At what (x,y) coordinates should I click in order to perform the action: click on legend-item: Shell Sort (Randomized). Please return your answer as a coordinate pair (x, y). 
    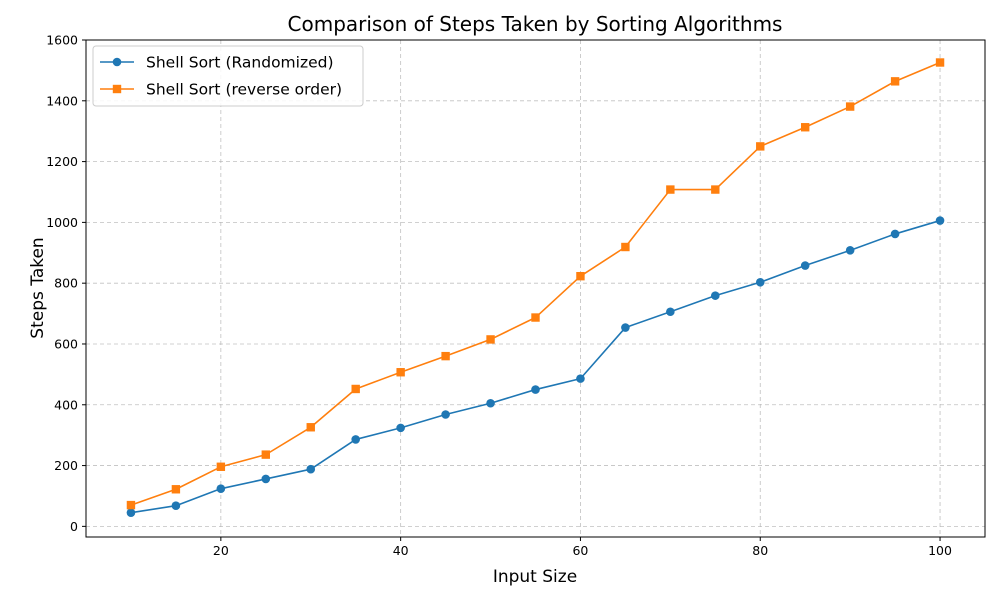
    Looking at the image, I should click on (217, 63).